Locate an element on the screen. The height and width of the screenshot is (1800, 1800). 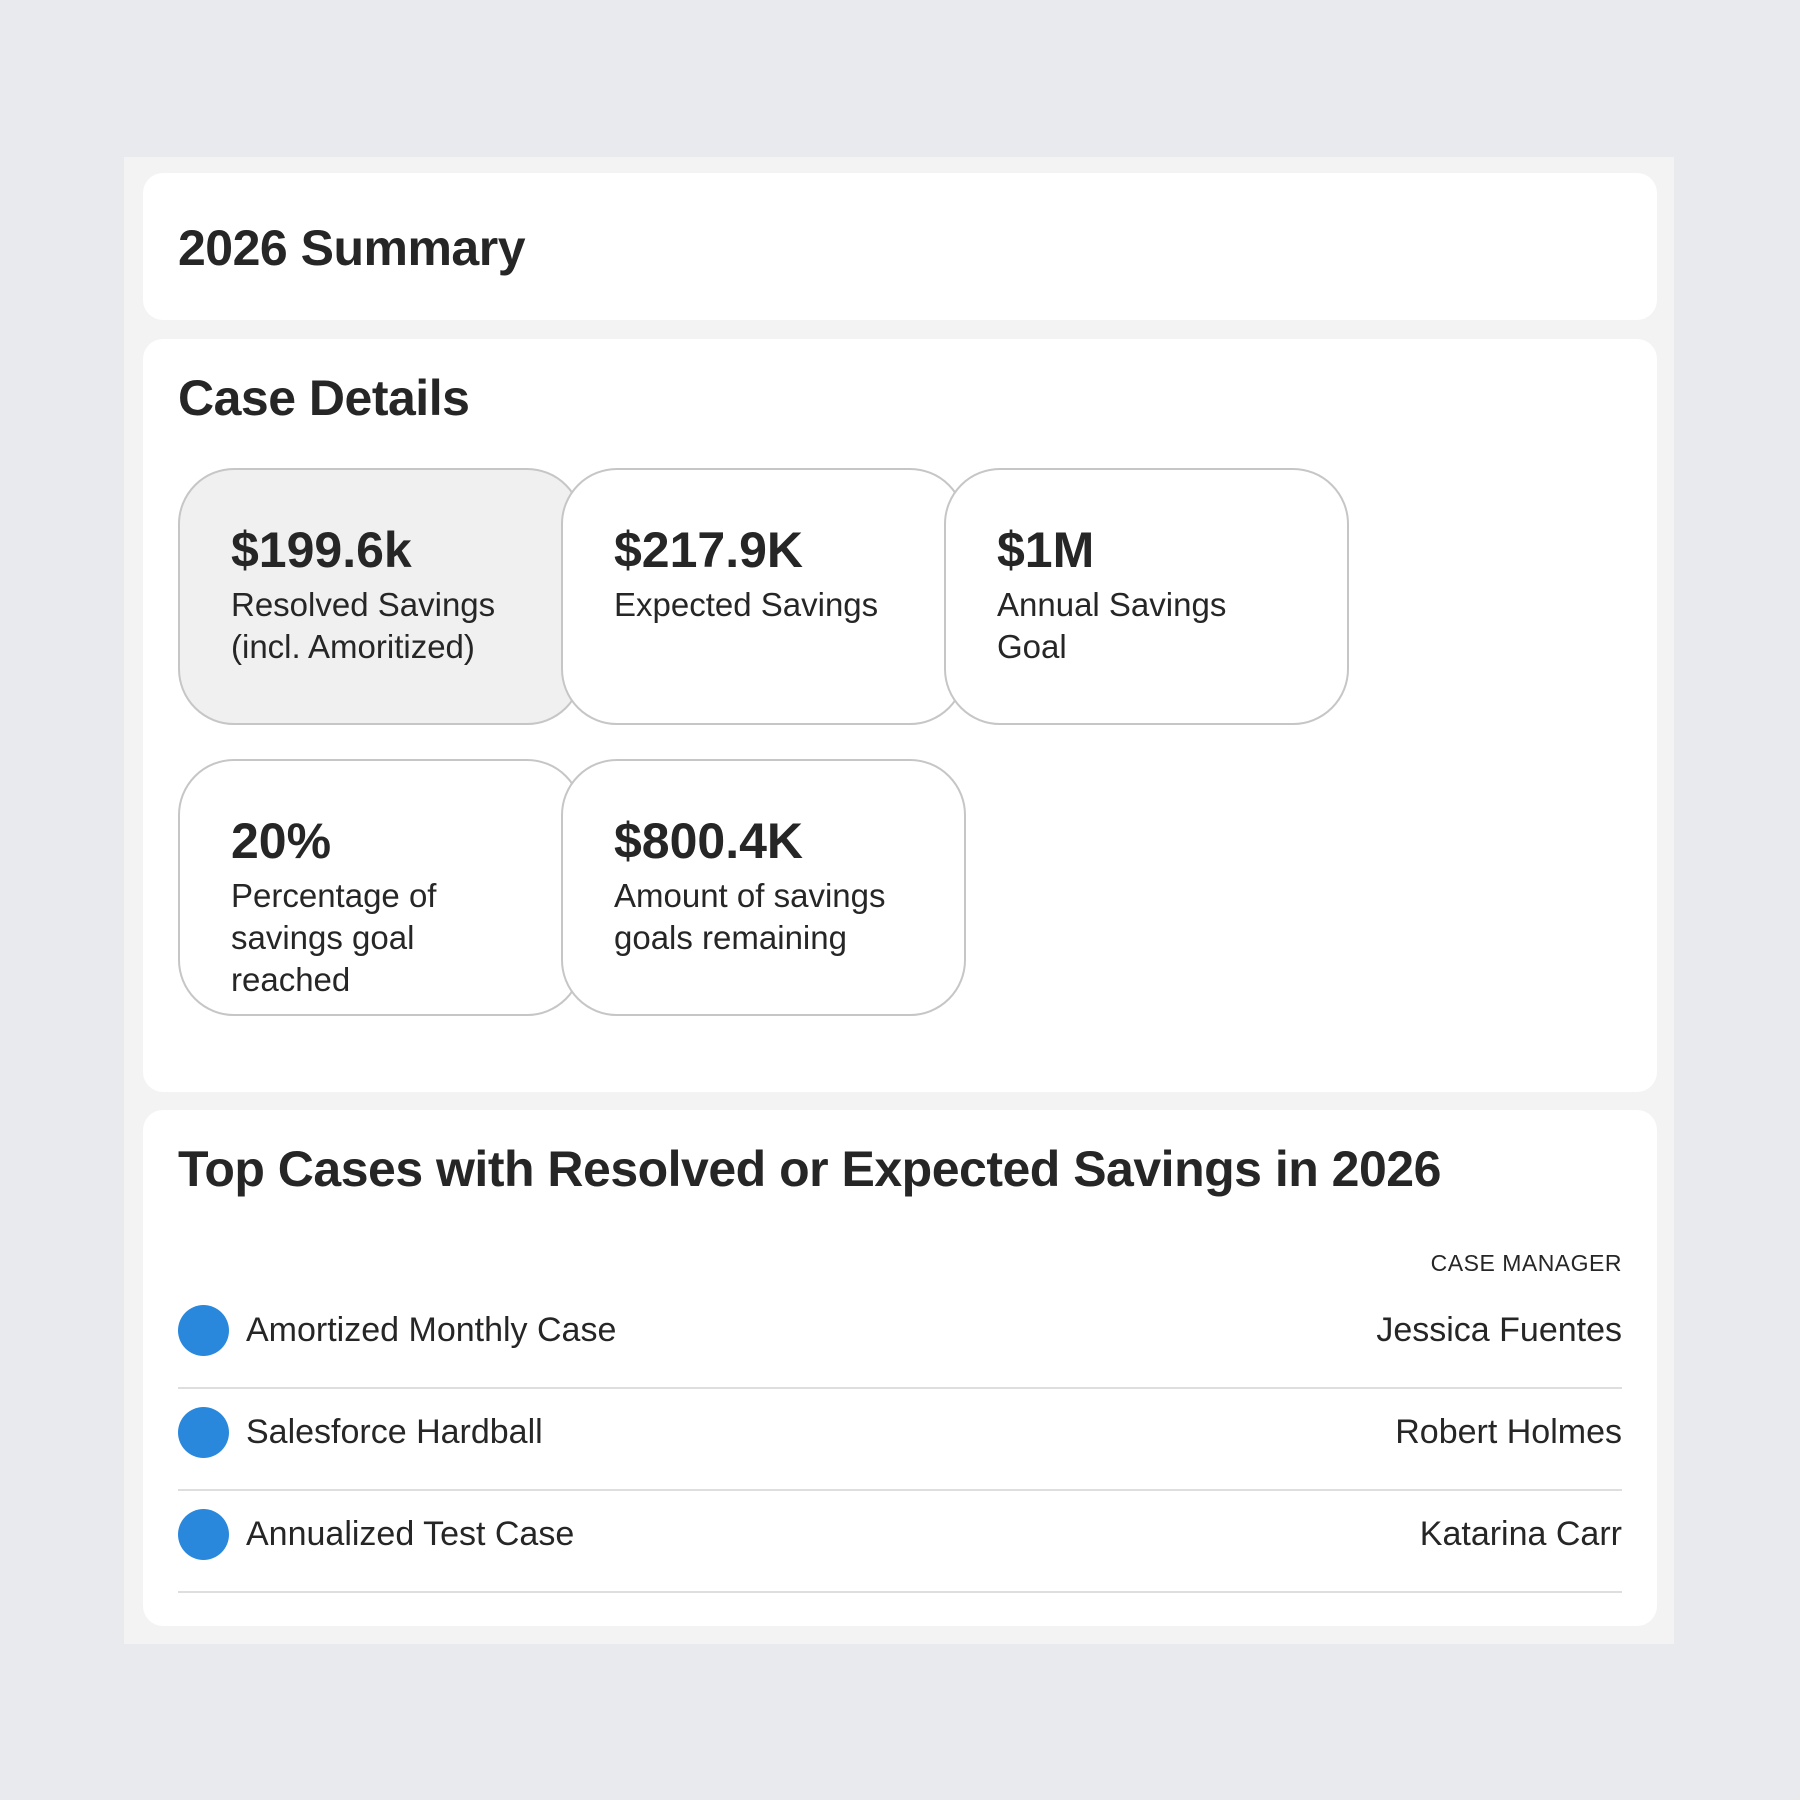
case-row: Amortized Monthly Case Jessica Fuentes is located at coordinates (900, 1338).